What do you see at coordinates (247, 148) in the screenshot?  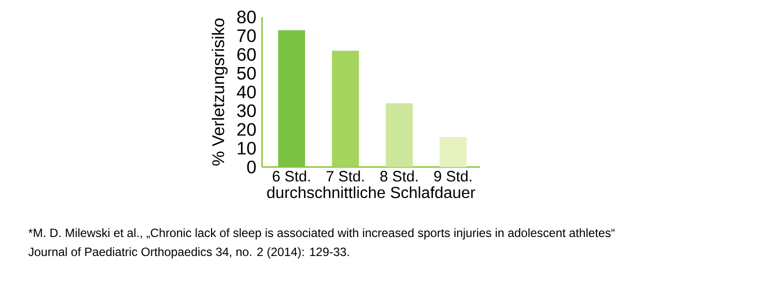 I see `y-tick-label: 10` at bounding box center [247, 148].